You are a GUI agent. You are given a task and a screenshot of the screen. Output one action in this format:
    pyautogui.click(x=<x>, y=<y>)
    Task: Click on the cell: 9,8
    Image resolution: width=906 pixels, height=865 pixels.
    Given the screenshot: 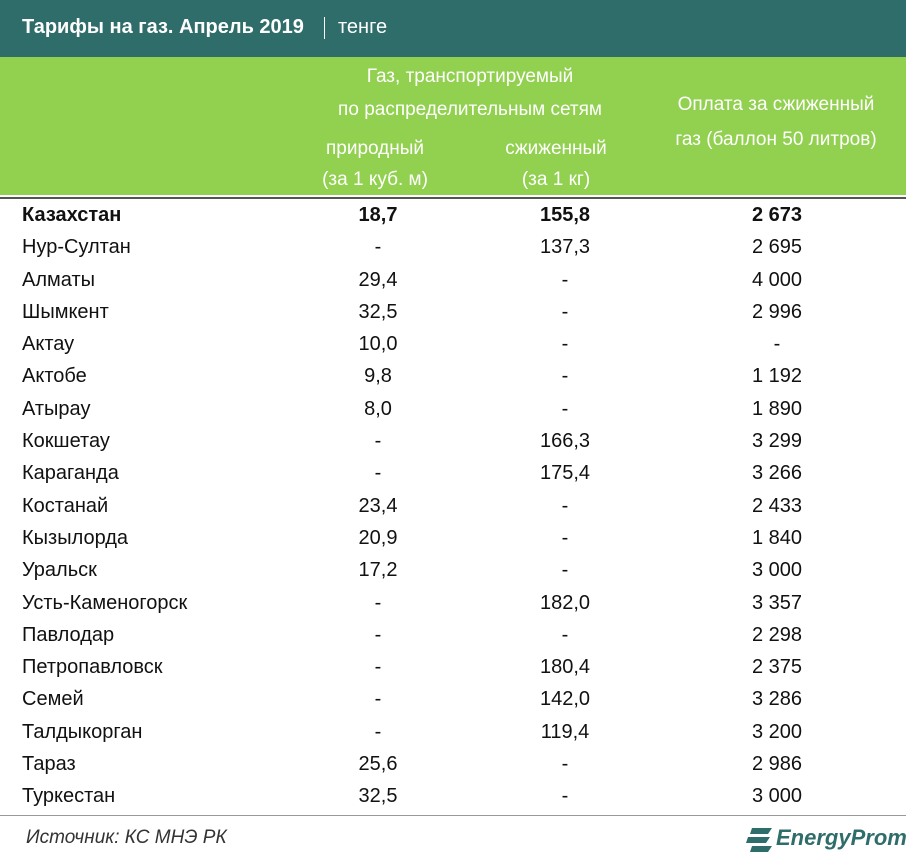 What is the action you would take?
    pyautogui.click(x=378, y=376)
    